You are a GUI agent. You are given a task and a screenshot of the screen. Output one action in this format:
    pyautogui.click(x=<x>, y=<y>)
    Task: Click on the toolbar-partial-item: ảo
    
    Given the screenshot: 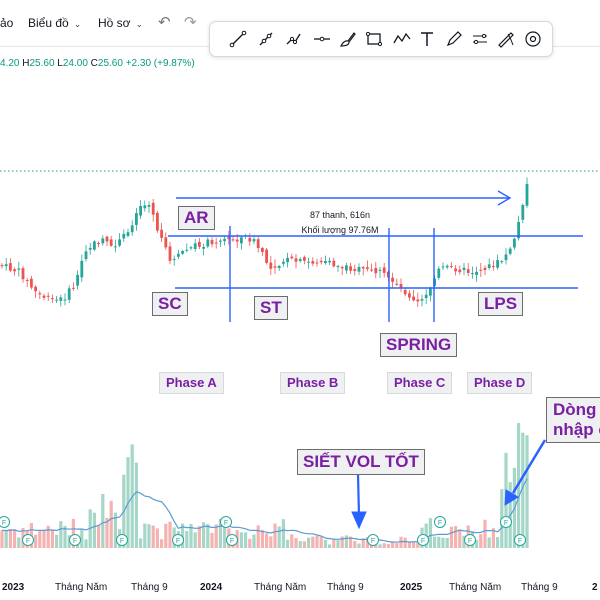 What is the action you would take?
    pyautogui.click(x=6, y=23)
    